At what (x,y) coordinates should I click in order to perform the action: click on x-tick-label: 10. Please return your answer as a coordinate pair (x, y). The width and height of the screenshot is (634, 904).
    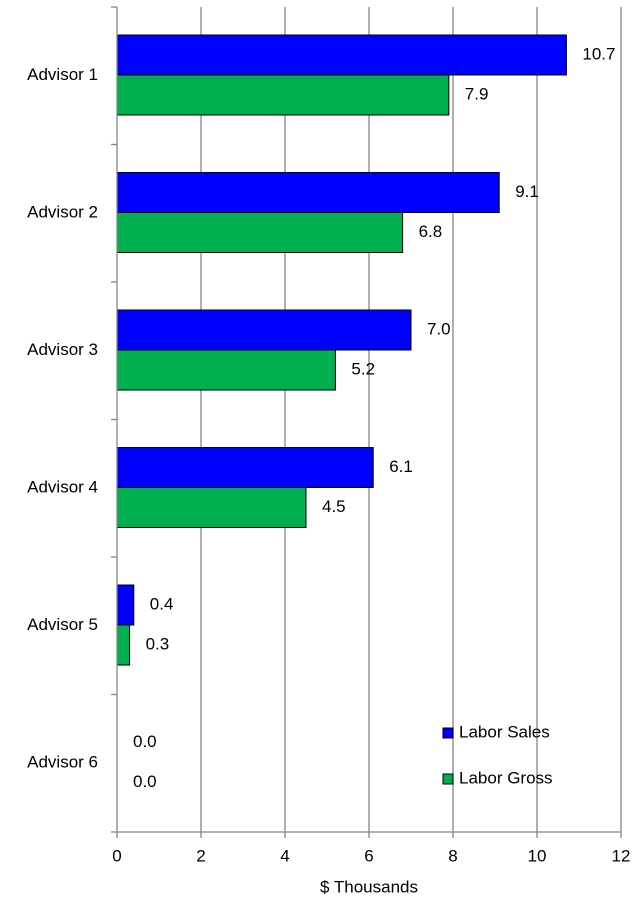
    Looking at the image, I should click on (537, 855).